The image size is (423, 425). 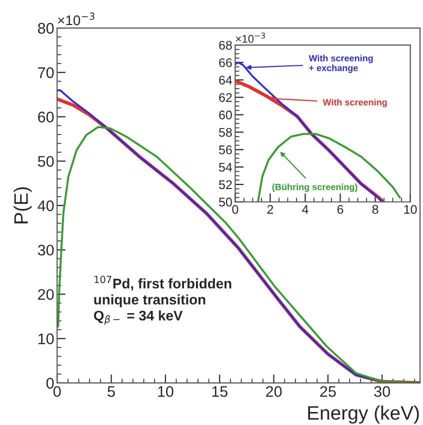 I want to click on y-tick-label: 68, so click(x=225, y=45).